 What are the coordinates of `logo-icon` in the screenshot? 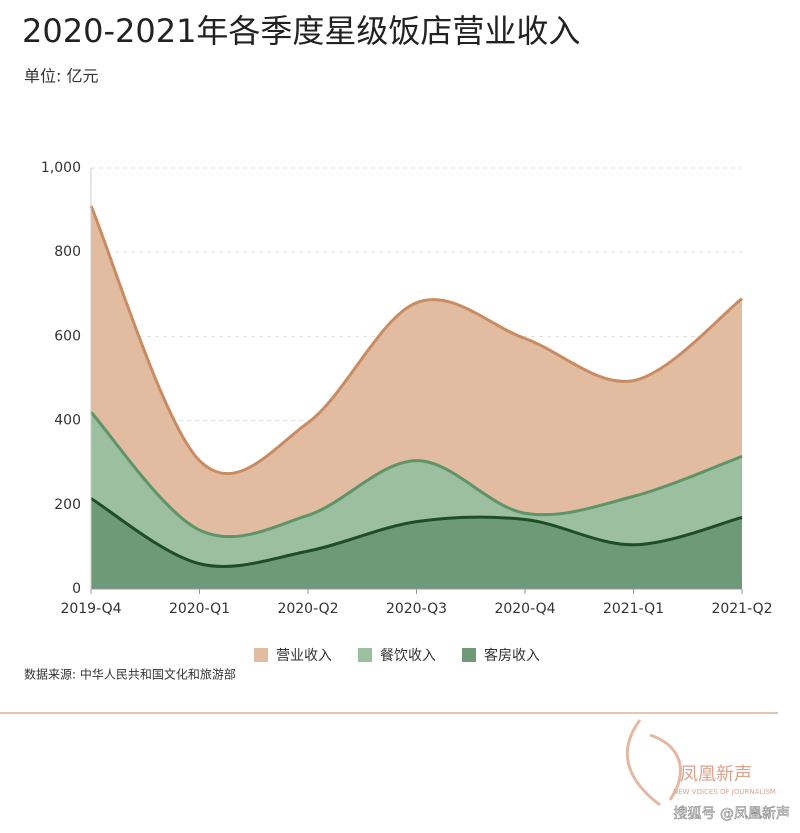 It's located at (653, 763).